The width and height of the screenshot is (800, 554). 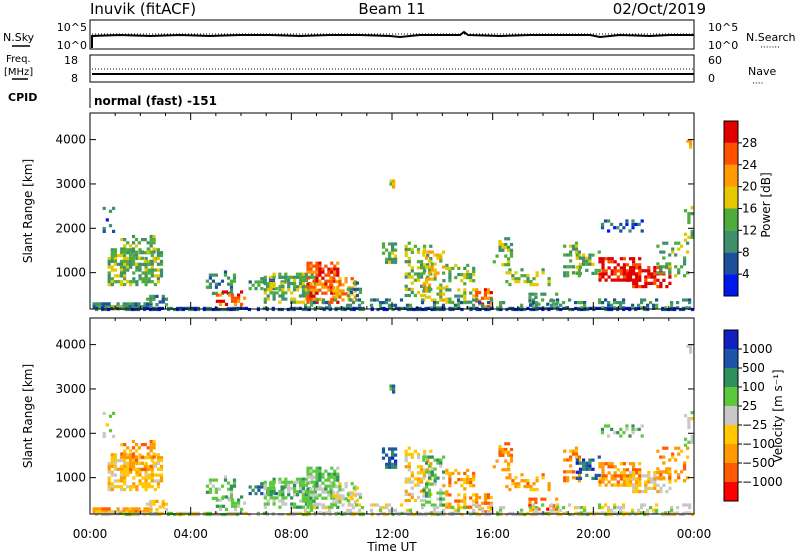 What do you see at coordinates (18, 59) in the screenshot?
I see `freq-label: Freq.` at bounding box center [18, 59].